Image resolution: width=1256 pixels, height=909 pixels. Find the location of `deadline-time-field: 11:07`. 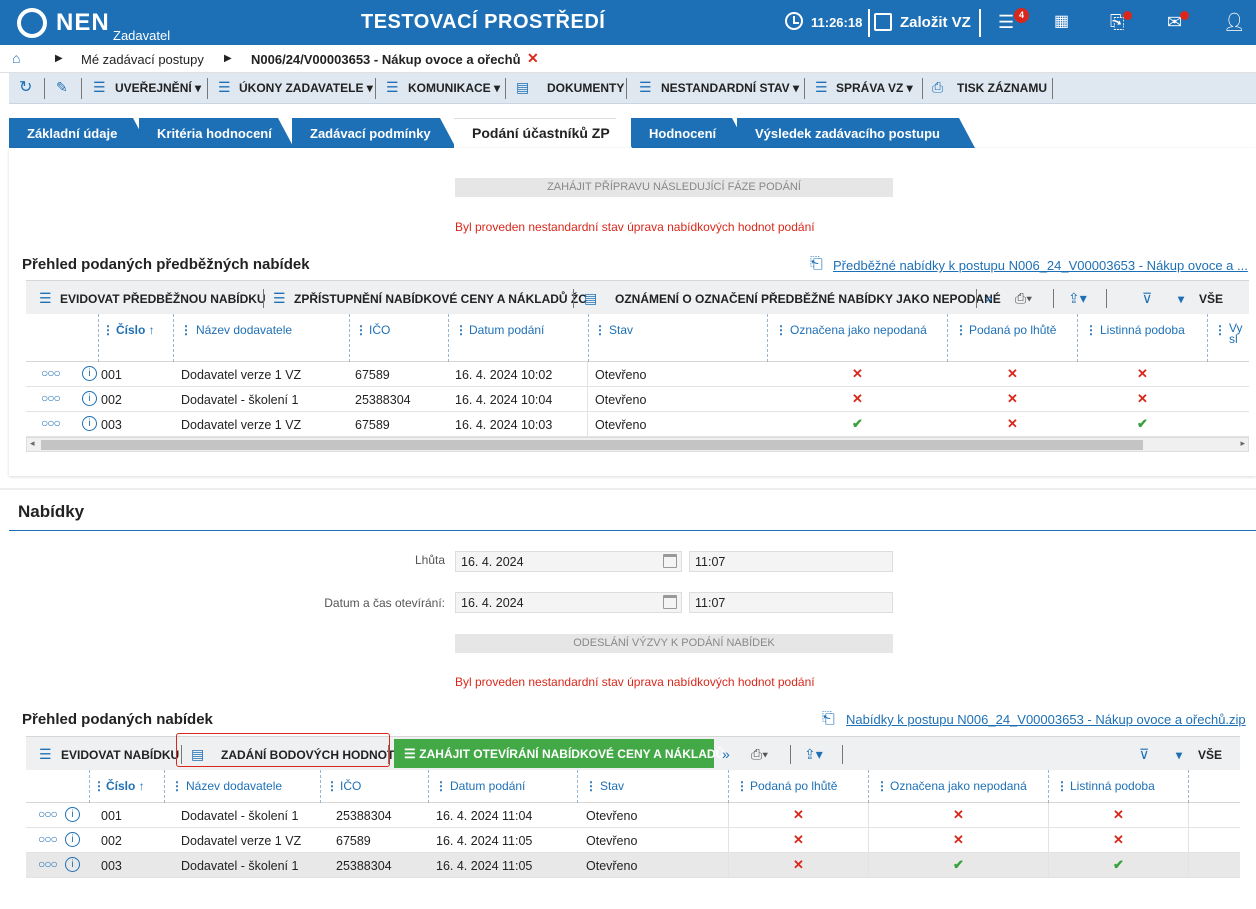

deadline-time-field: 11:07 is located at coordinates (791, 561).